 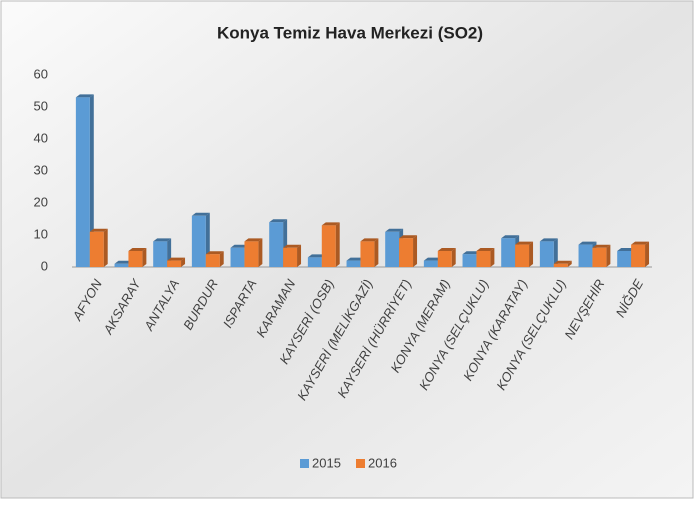 What do you see at coordinates (41, 137) in the screenshot?
I see `y-tick-label: 40` at bounding box center [41, 137].